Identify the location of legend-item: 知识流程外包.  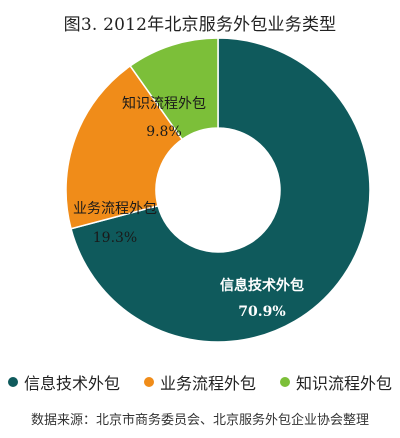
(336, 382).